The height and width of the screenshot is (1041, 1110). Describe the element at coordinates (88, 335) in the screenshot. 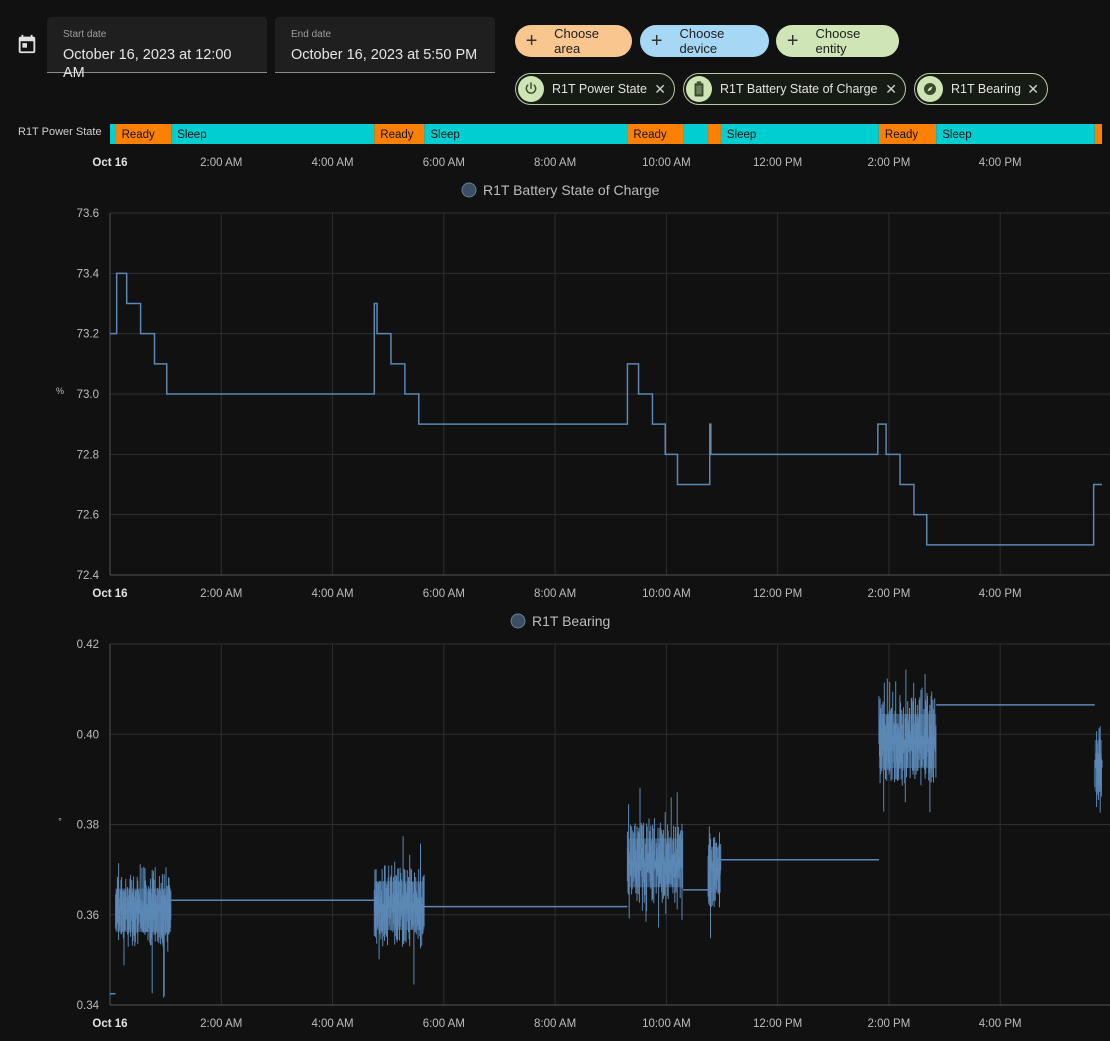

I see `y-tick-label: 73.2` at that location.